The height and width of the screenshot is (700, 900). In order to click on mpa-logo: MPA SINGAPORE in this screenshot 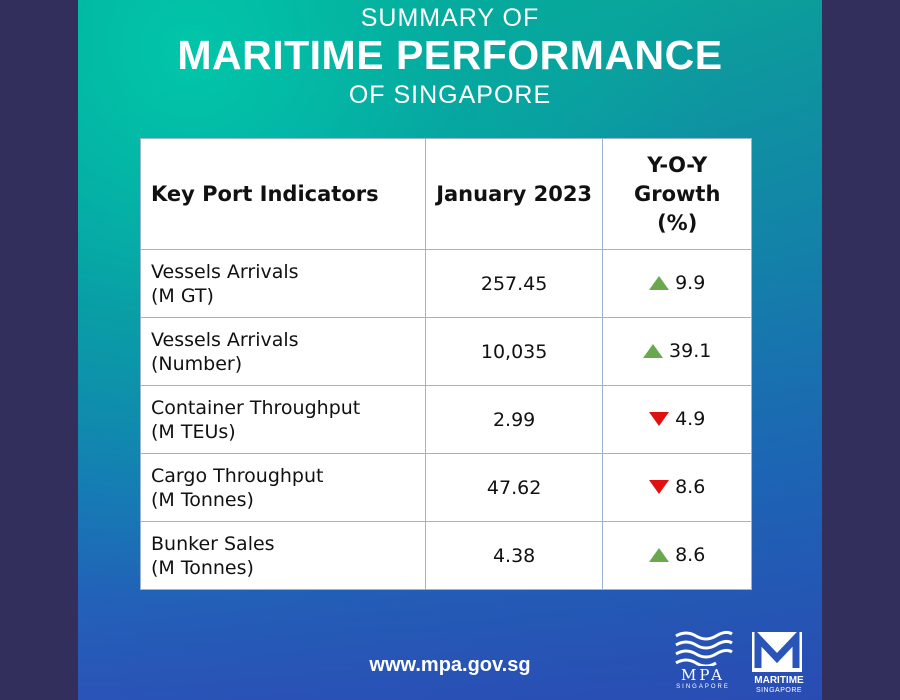, I will do `click(705, 661)`.